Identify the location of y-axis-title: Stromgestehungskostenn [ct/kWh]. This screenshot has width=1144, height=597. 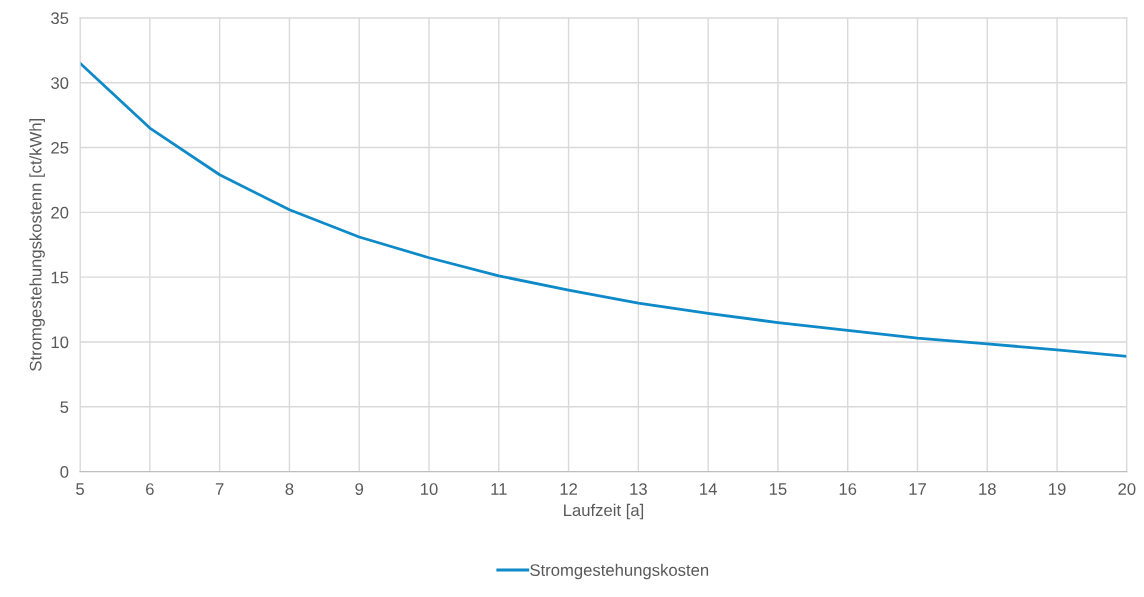
(37, 245).